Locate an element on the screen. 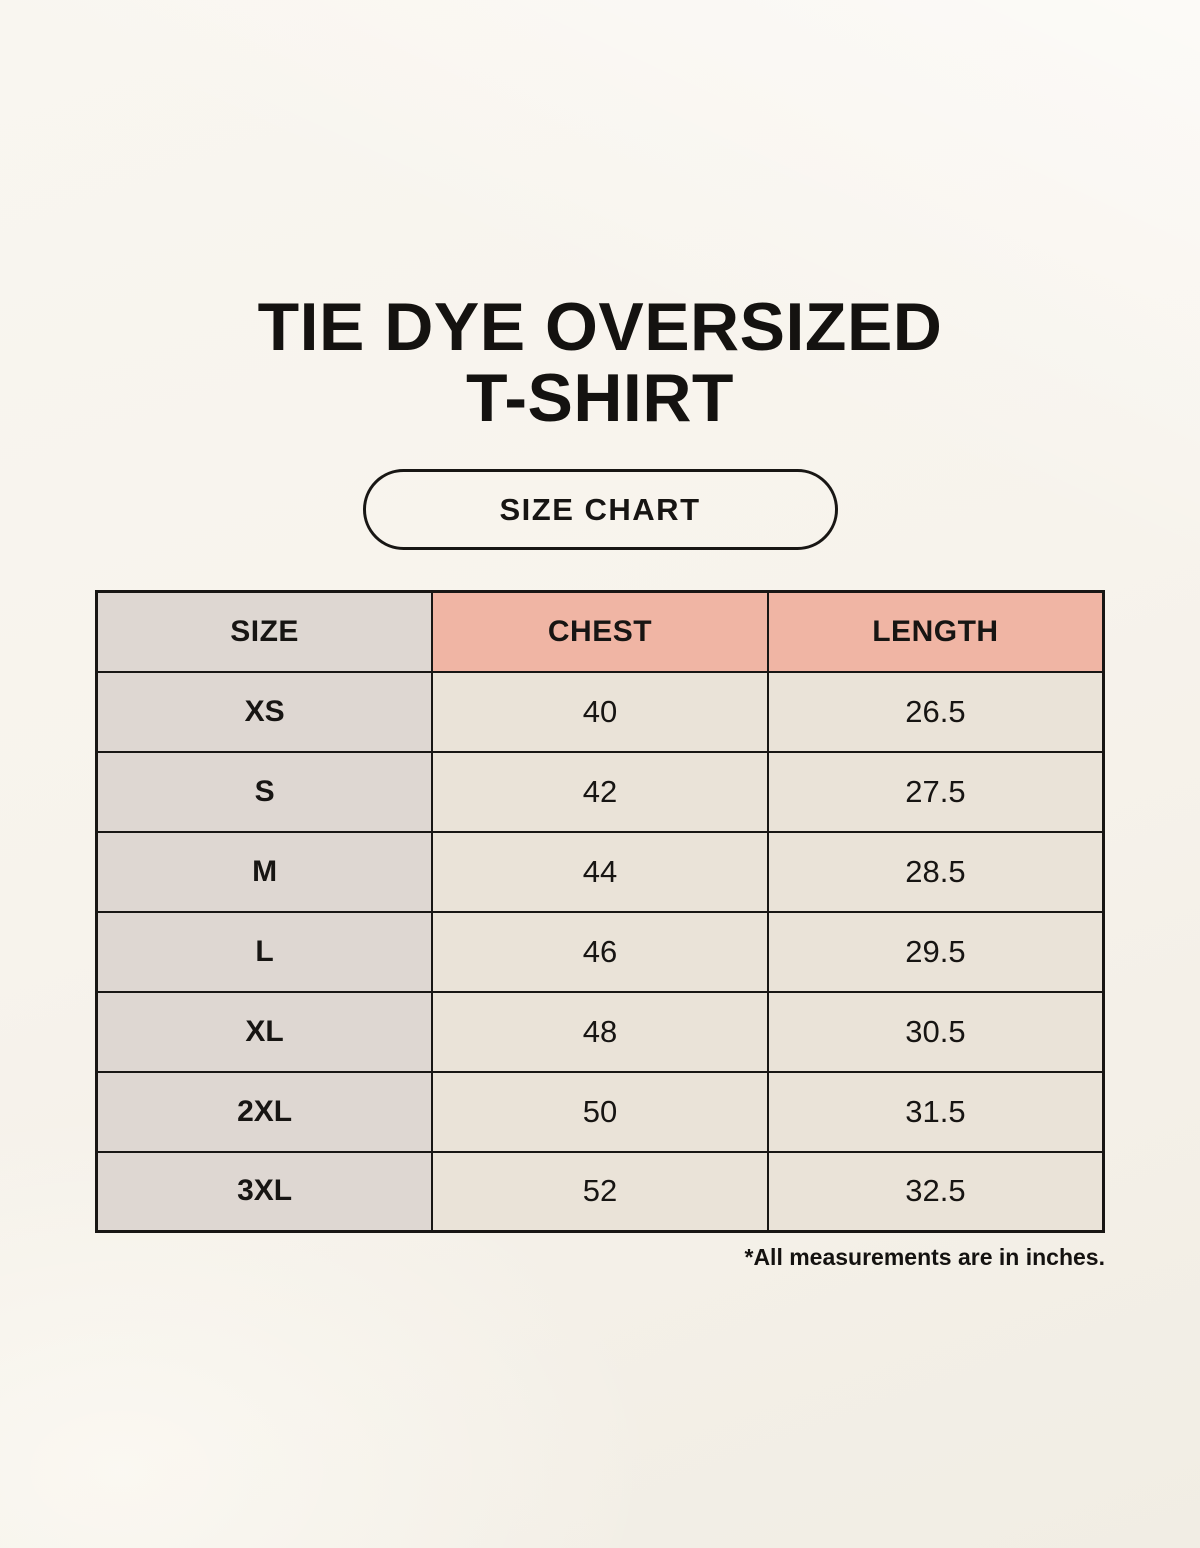 This screenshot has height=1548, width=1200. chest-cell: 52 is located at coordinates (600, 1191).